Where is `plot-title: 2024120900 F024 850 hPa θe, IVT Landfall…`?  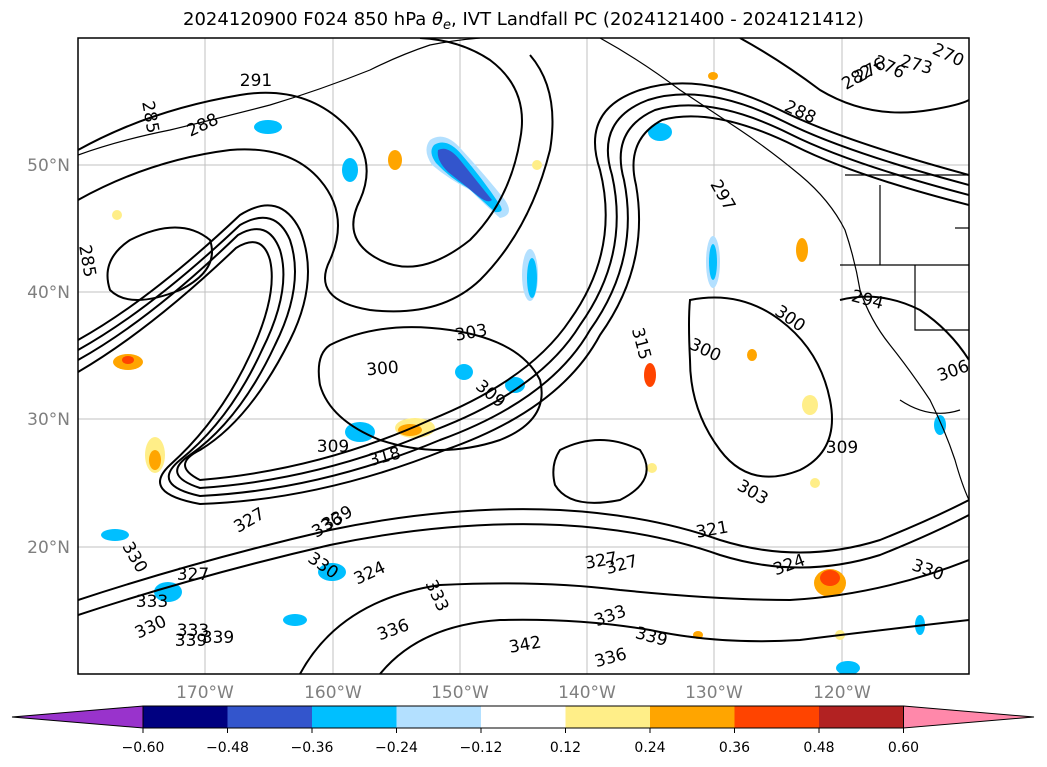 plot-title: 2024120900 F024 850 hPa θe, IVT Landfall… is located at coordinates (523, 21).